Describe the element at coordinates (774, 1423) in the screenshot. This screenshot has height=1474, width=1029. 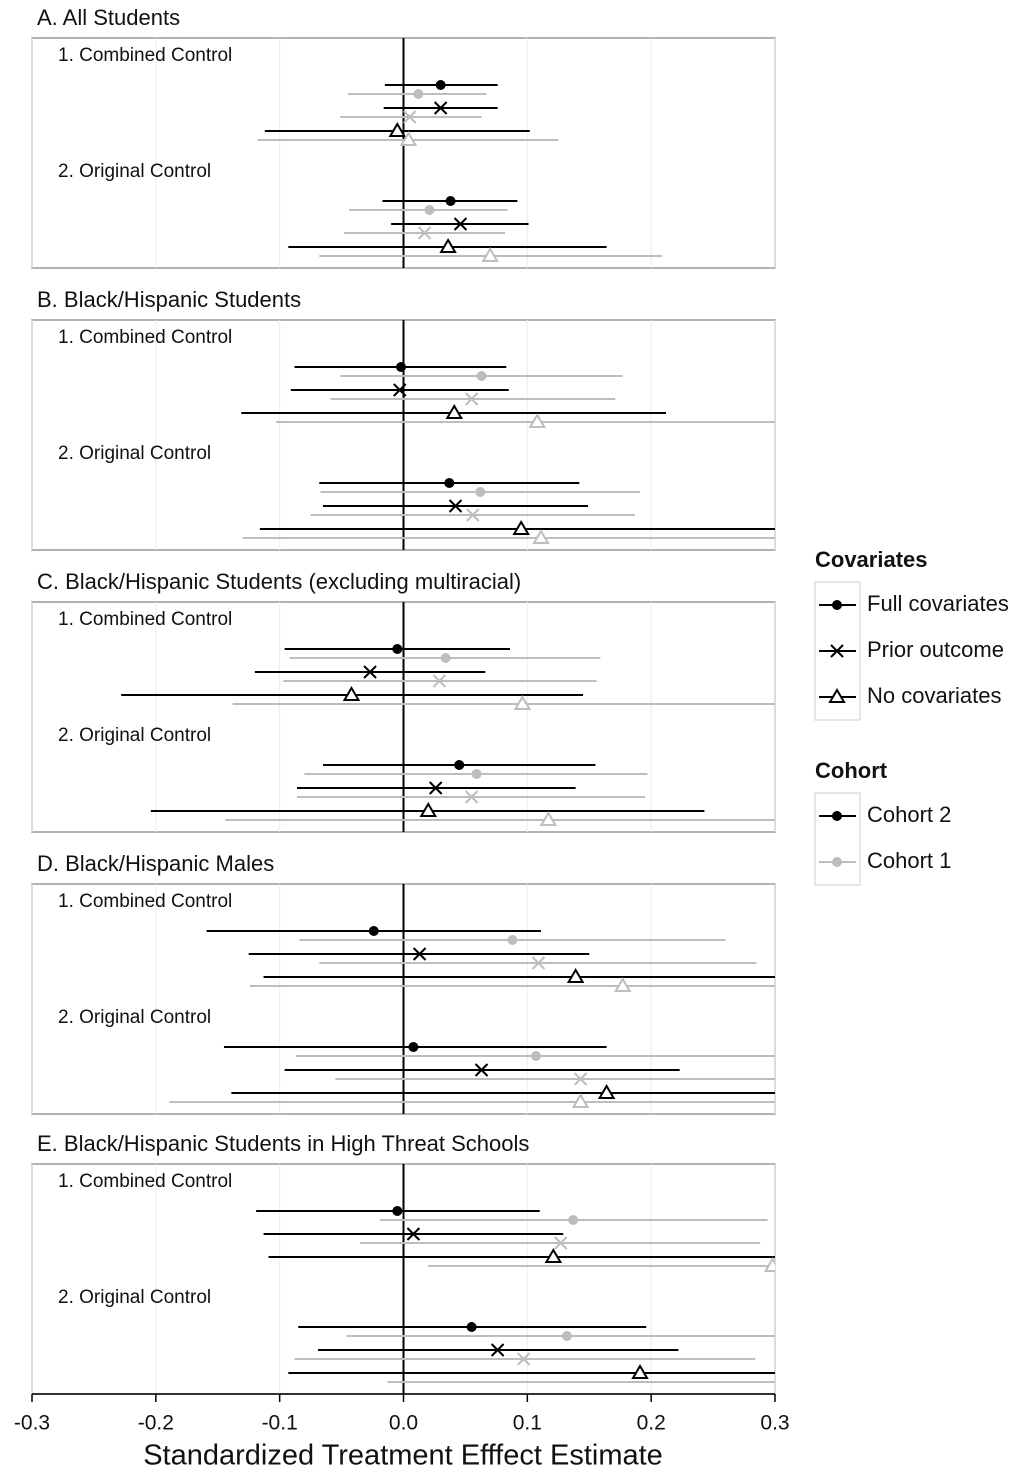
I see `x-tick-label: 0.3` at that location.